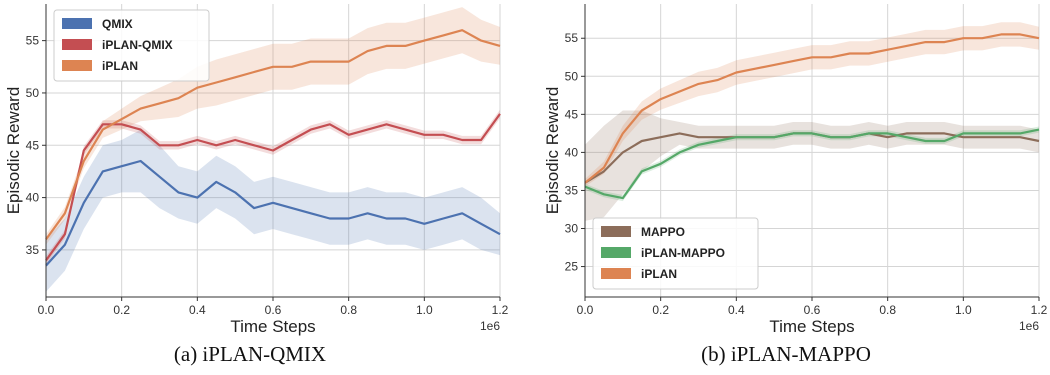 This screenshot has height=375, width=1050. I want to click on legend-label: MAPPO, so click(663, 232).